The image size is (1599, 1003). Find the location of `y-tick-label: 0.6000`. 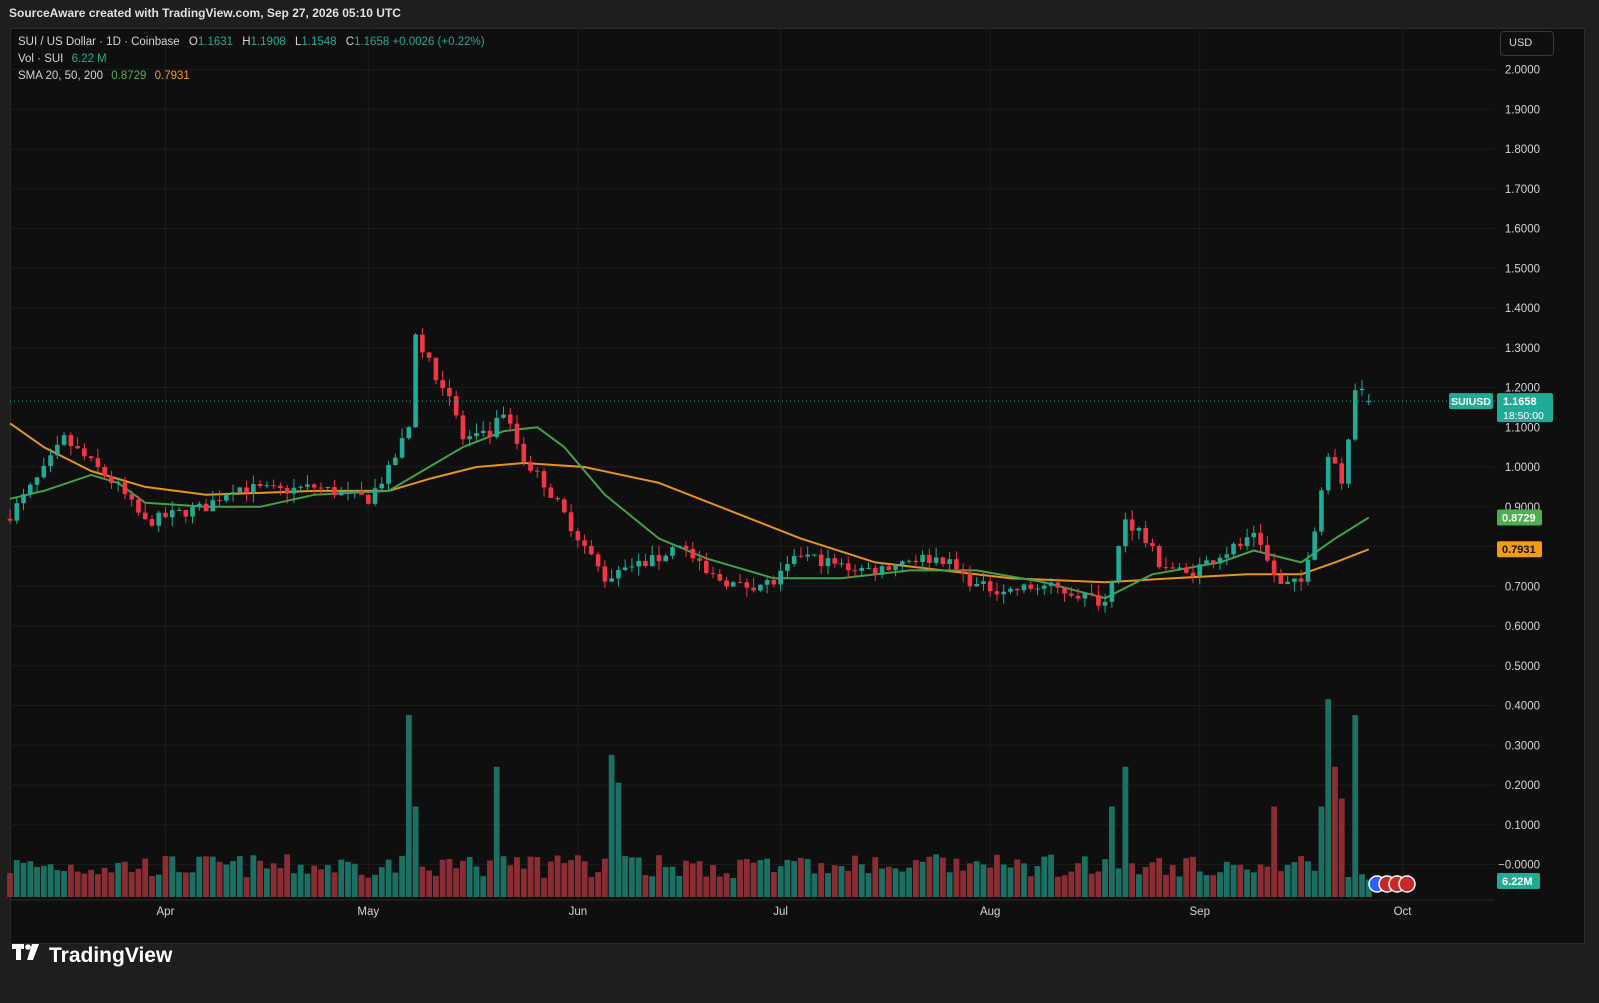

y-tick-label: 0.6000 is located at coordinates (1522, 627).